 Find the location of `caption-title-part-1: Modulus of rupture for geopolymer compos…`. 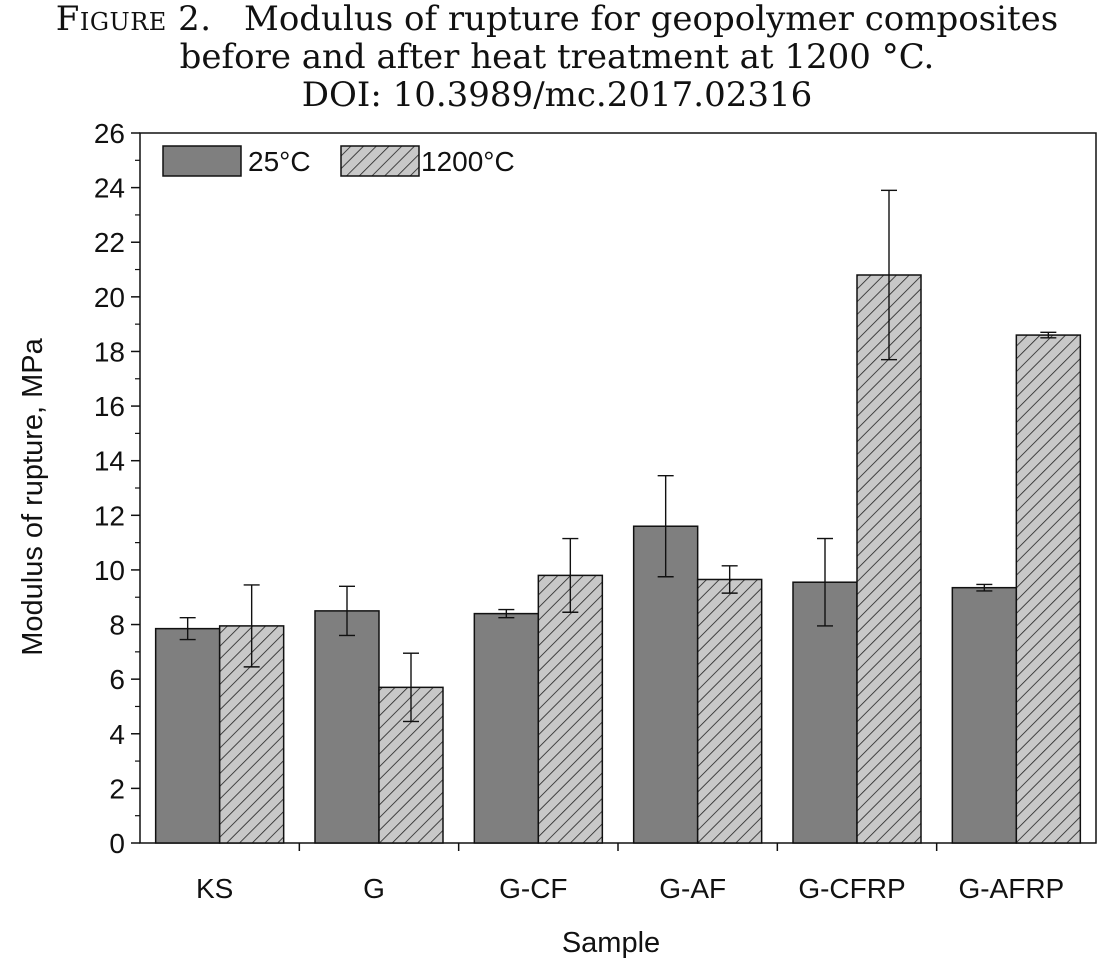

caption-title-part-1: Modulus of rupture for geopolymer compos… is located at coordinates (651, 19).